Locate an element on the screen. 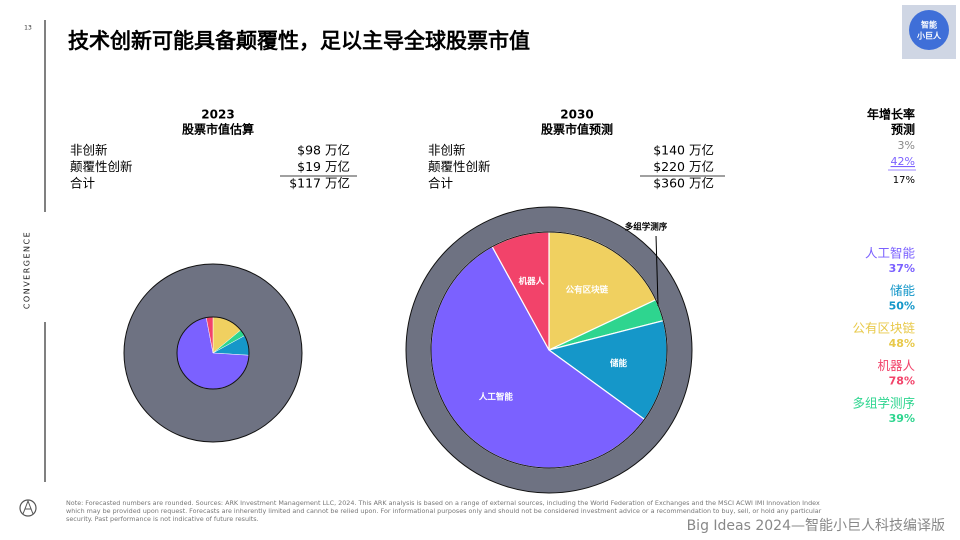 This screenshot has width=960, height=540. table-value: $360 万亿 is located at coordinates (683, 183).